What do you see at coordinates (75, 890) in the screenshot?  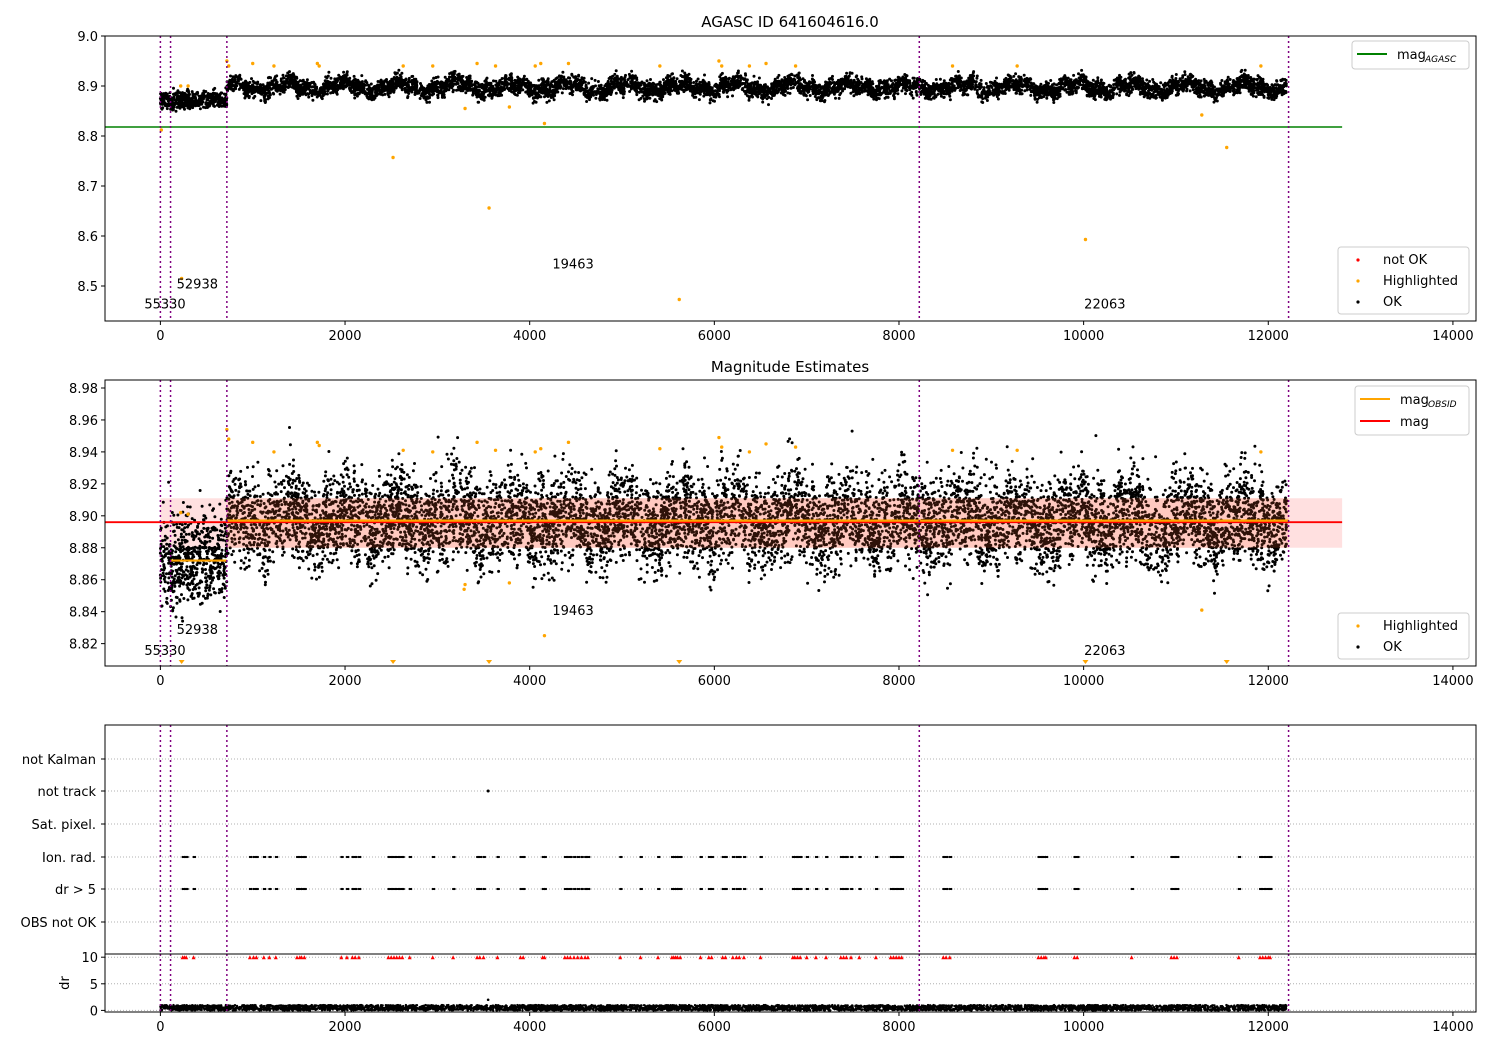 I see `category-label: dr > 5` at bounding box center [75, 890].